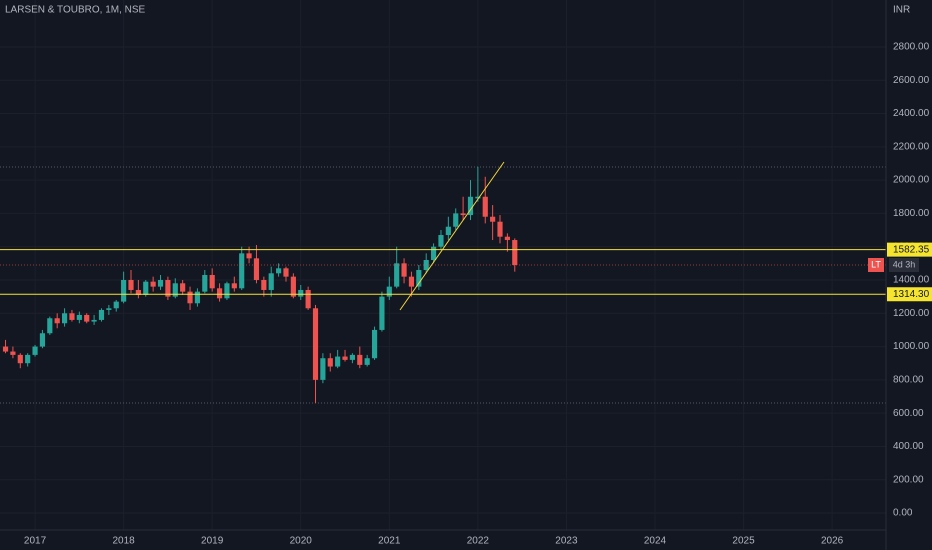 The height and width of the screenshot is (550, 932). I want to click on y-tick-label: 1400.00, so click(911, 280).